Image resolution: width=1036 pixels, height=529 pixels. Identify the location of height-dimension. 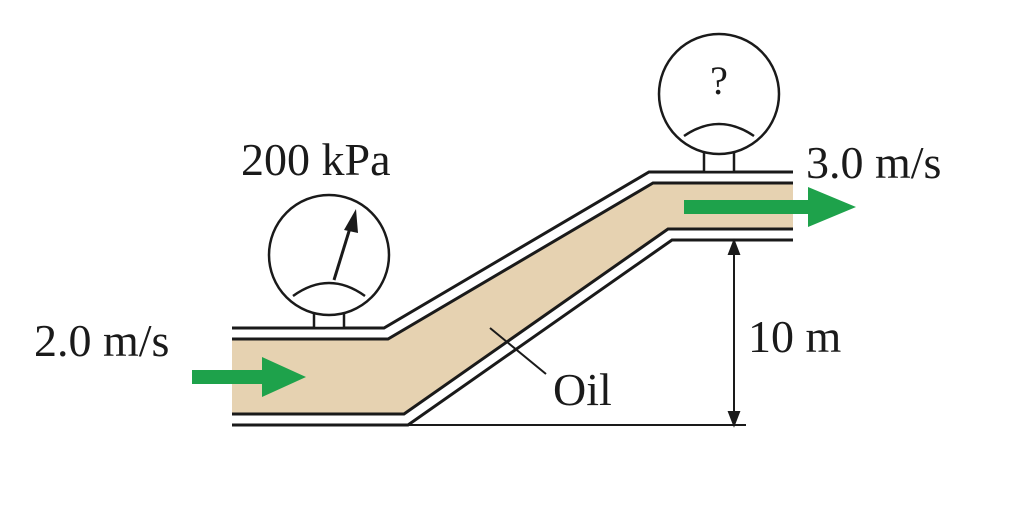
(577, 333).